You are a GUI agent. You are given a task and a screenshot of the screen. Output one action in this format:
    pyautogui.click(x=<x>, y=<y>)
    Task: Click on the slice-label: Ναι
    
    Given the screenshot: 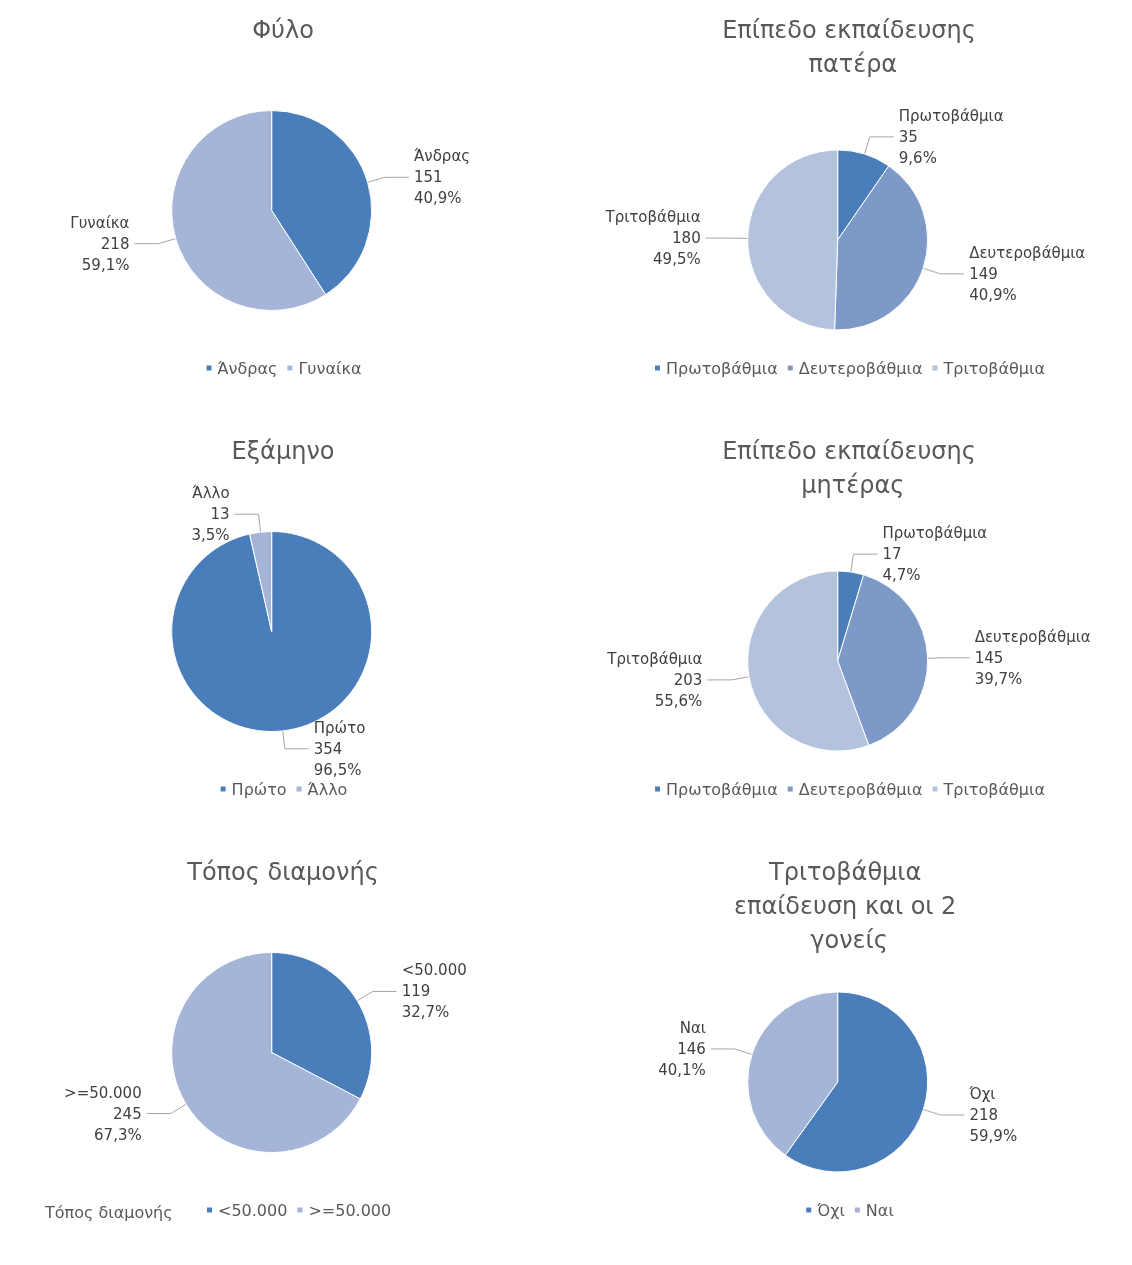 What is the action you would take?
    pyautogui.click(x=692, y=1027)
    